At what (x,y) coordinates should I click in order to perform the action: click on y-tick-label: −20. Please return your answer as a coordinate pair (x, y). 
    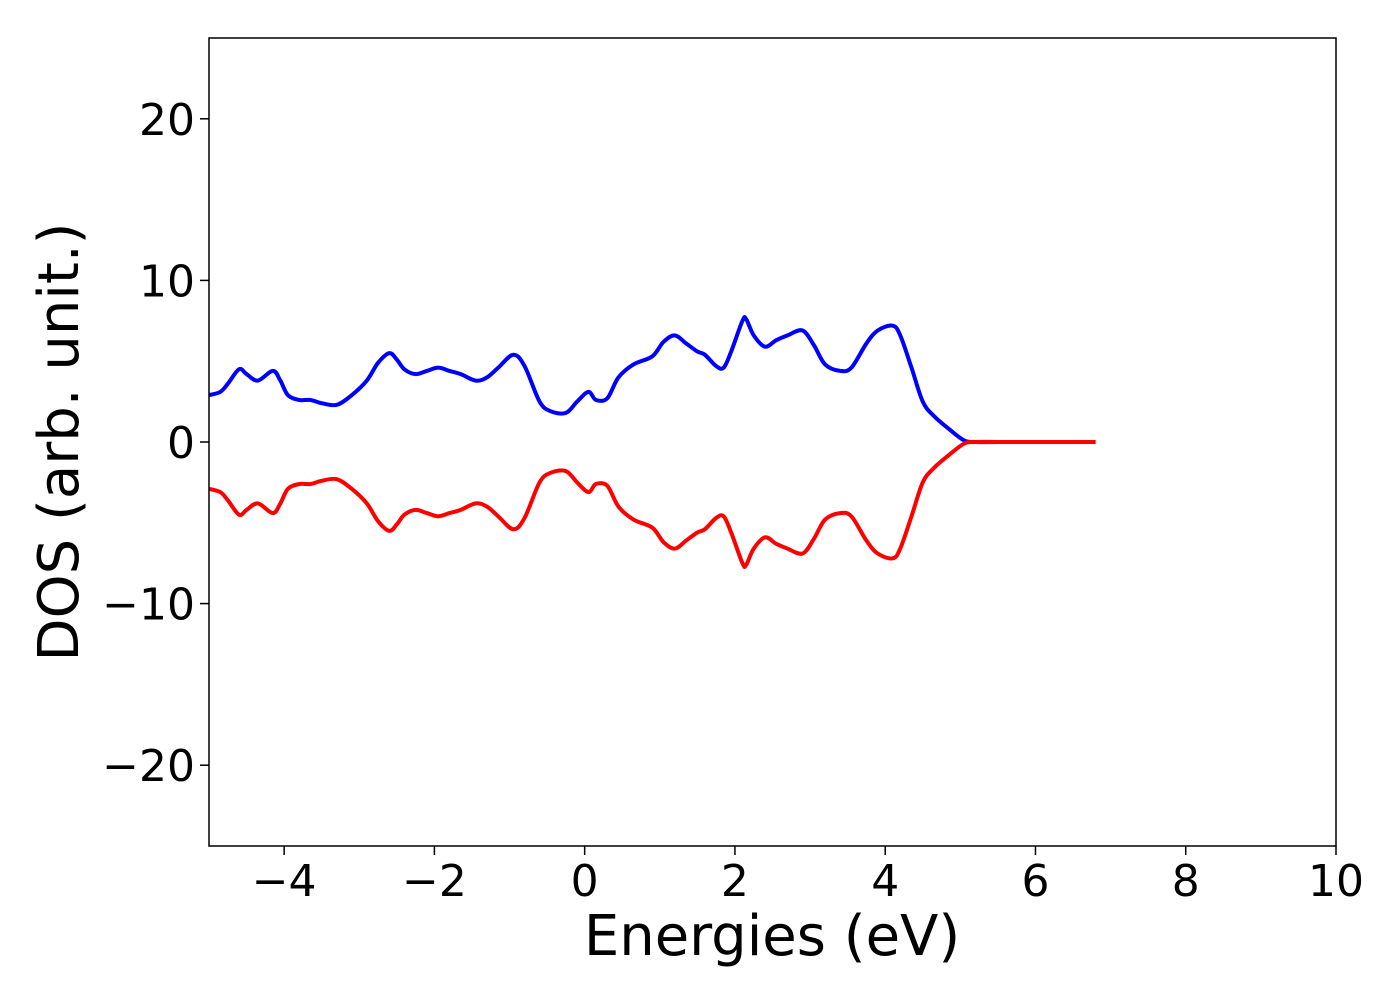
    Looking at the image, I should click on (148, 766).